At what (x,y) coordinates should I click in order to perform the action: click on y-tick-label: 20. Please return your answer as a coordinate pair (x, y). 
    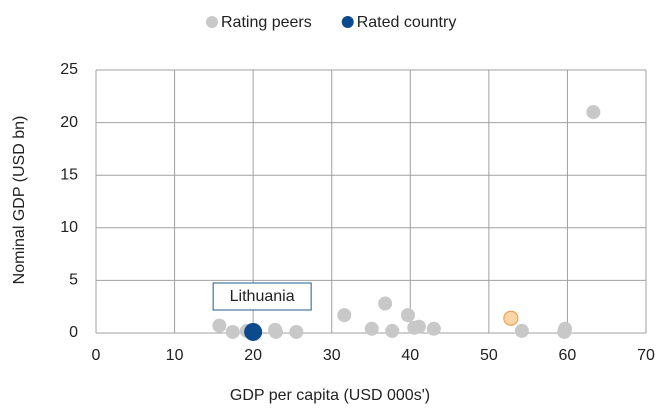
    Looking at the image, I should click on (69, 122).